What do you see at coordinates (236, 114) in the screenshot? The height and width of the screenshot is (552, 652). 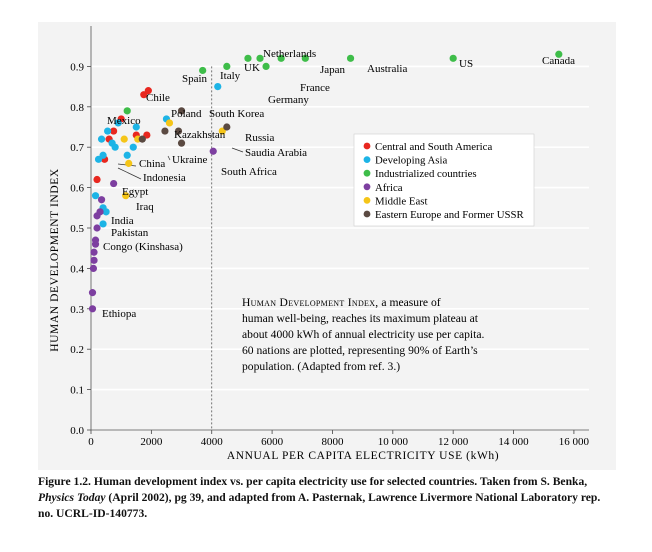 I see `country-label-south-korea: South Korea` at bounding box center [236, 114].